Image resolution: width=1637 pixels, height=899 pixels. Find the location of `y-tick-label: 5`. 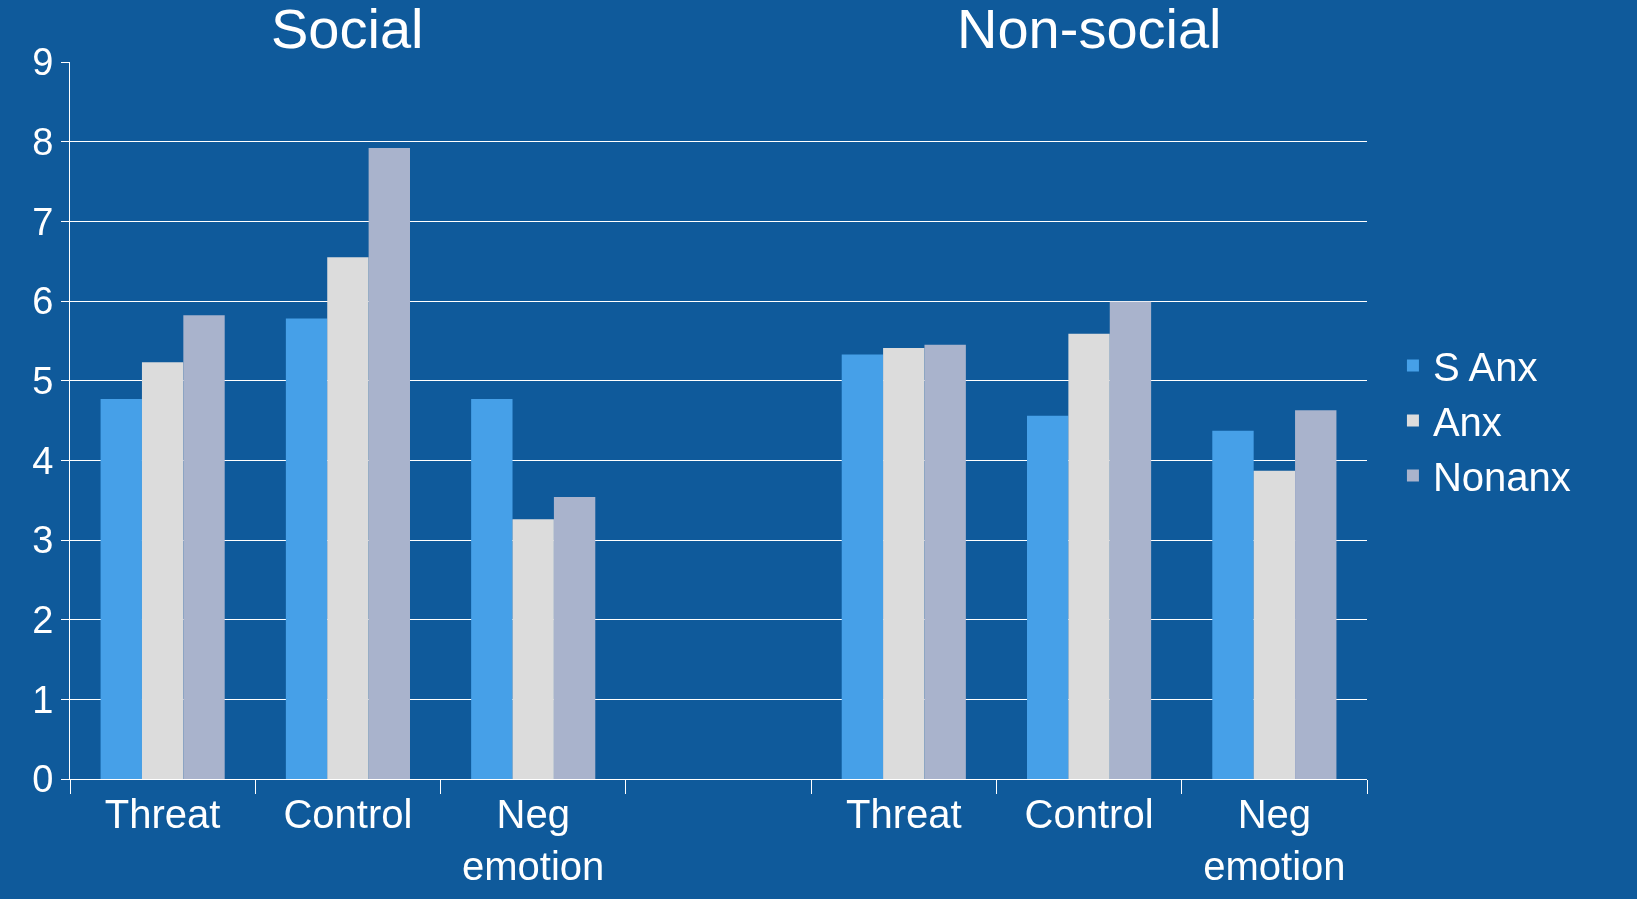

y-tick-label: 5 is located at coordinates (43, 380).